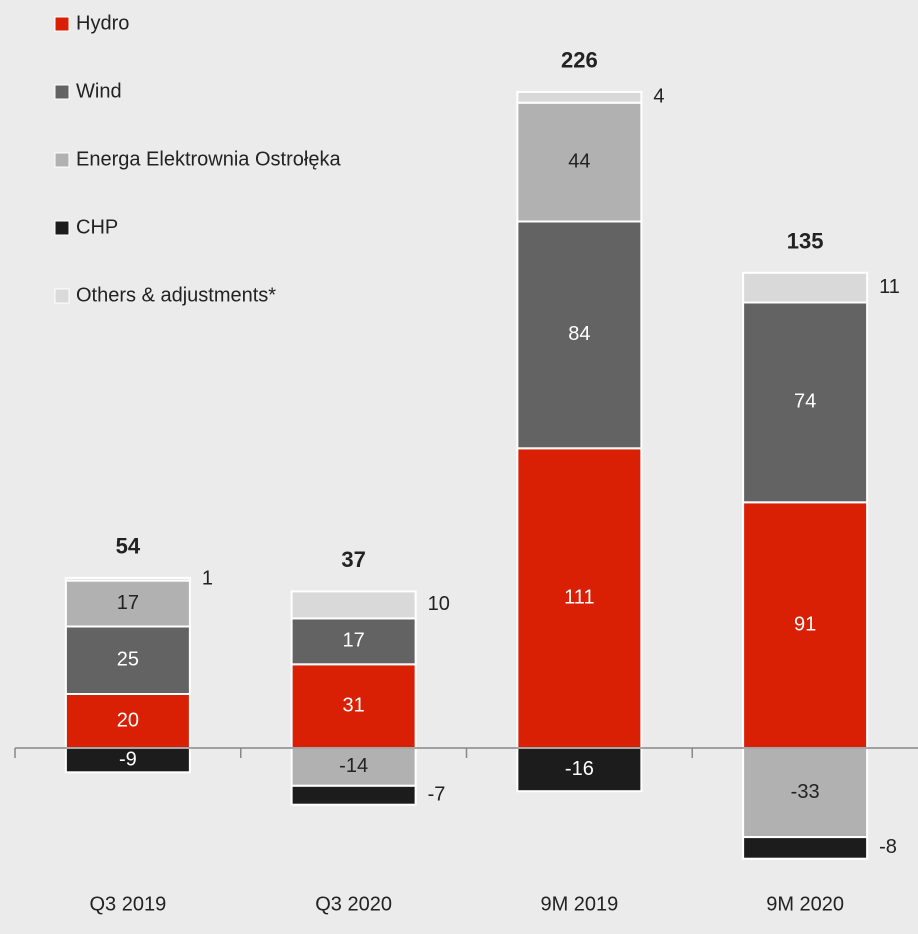 Image resolution: width=918 pixels, height=934 pixels. What do you see at coordinates (579, 904) in the screenshot?
I see `x-tick-label: 9M 2019` at bounding box center [579, 904].